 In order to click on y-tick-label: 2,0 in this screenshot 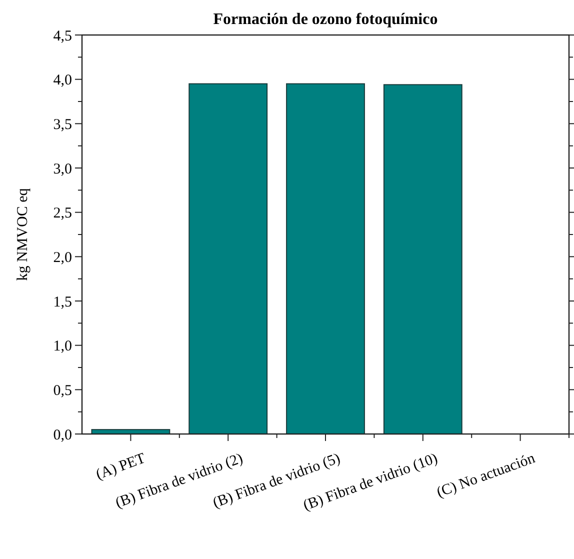, I will do `click(62, 258)`.